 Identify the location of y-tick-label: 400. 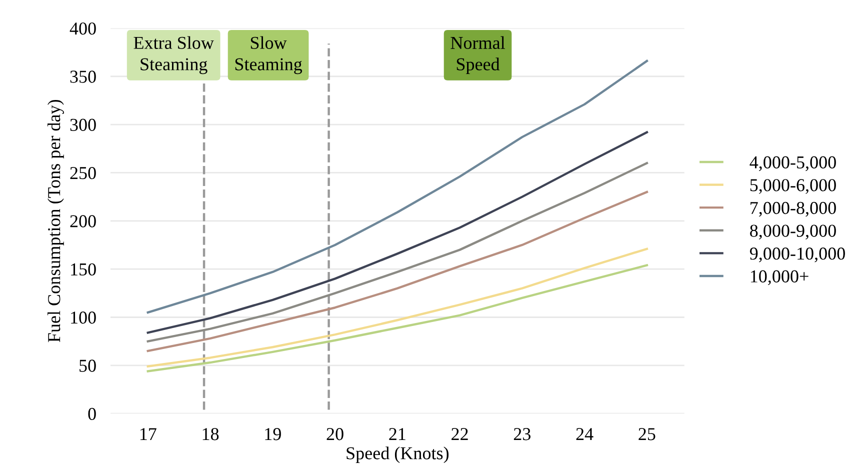
(83, 28).